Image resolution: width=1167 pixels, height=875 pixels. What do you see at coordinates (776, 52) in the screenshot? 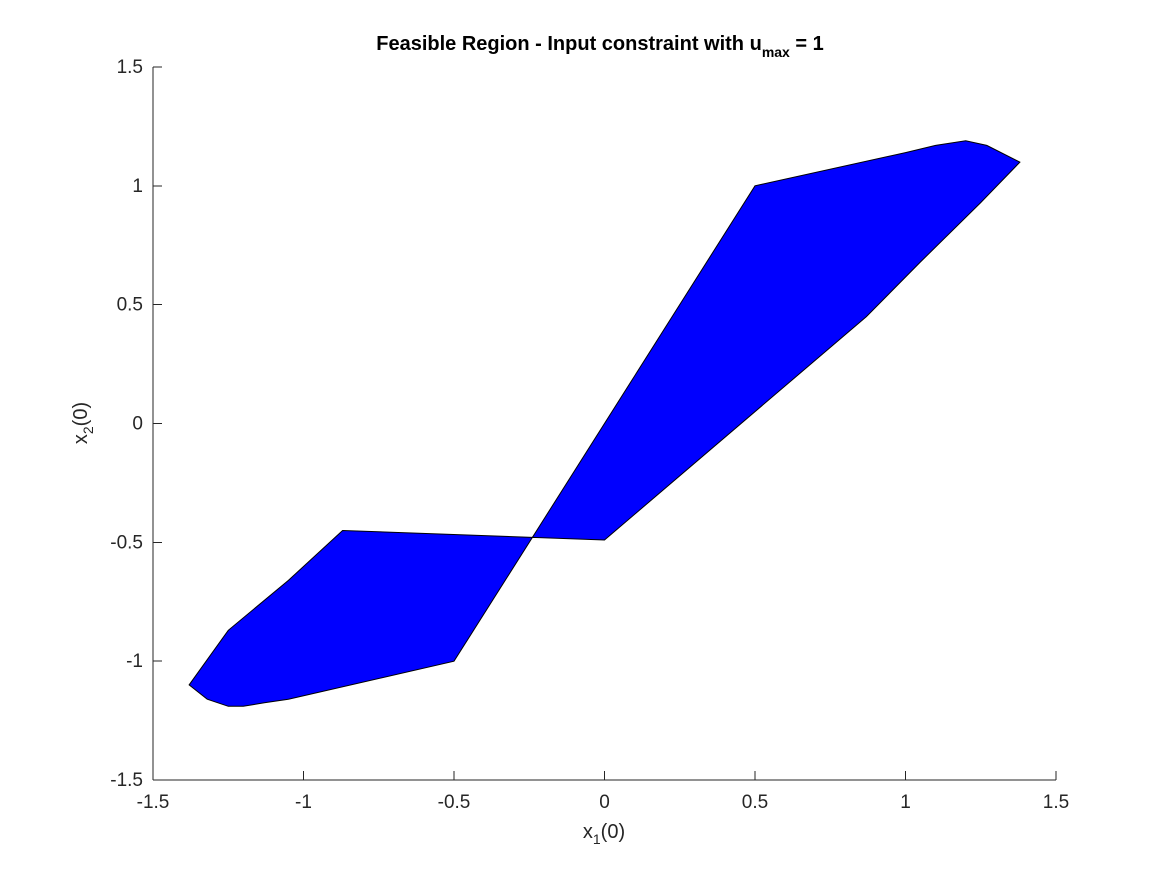
I see `chart-title-subscript: max` at bounding box center [776, 52].